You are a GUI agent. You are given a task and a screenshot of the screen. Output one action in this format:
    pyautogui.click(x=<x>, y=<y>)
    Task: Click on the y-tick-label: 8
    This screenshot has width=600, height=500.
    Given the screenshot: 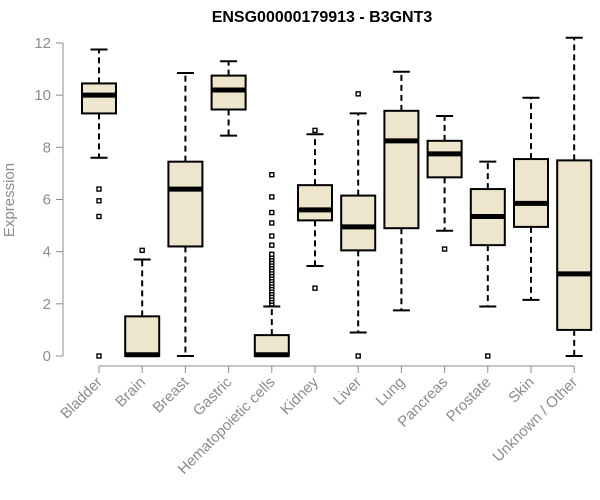 What is the action you would take?
    pyautogui.click(x=47, y=147)
    